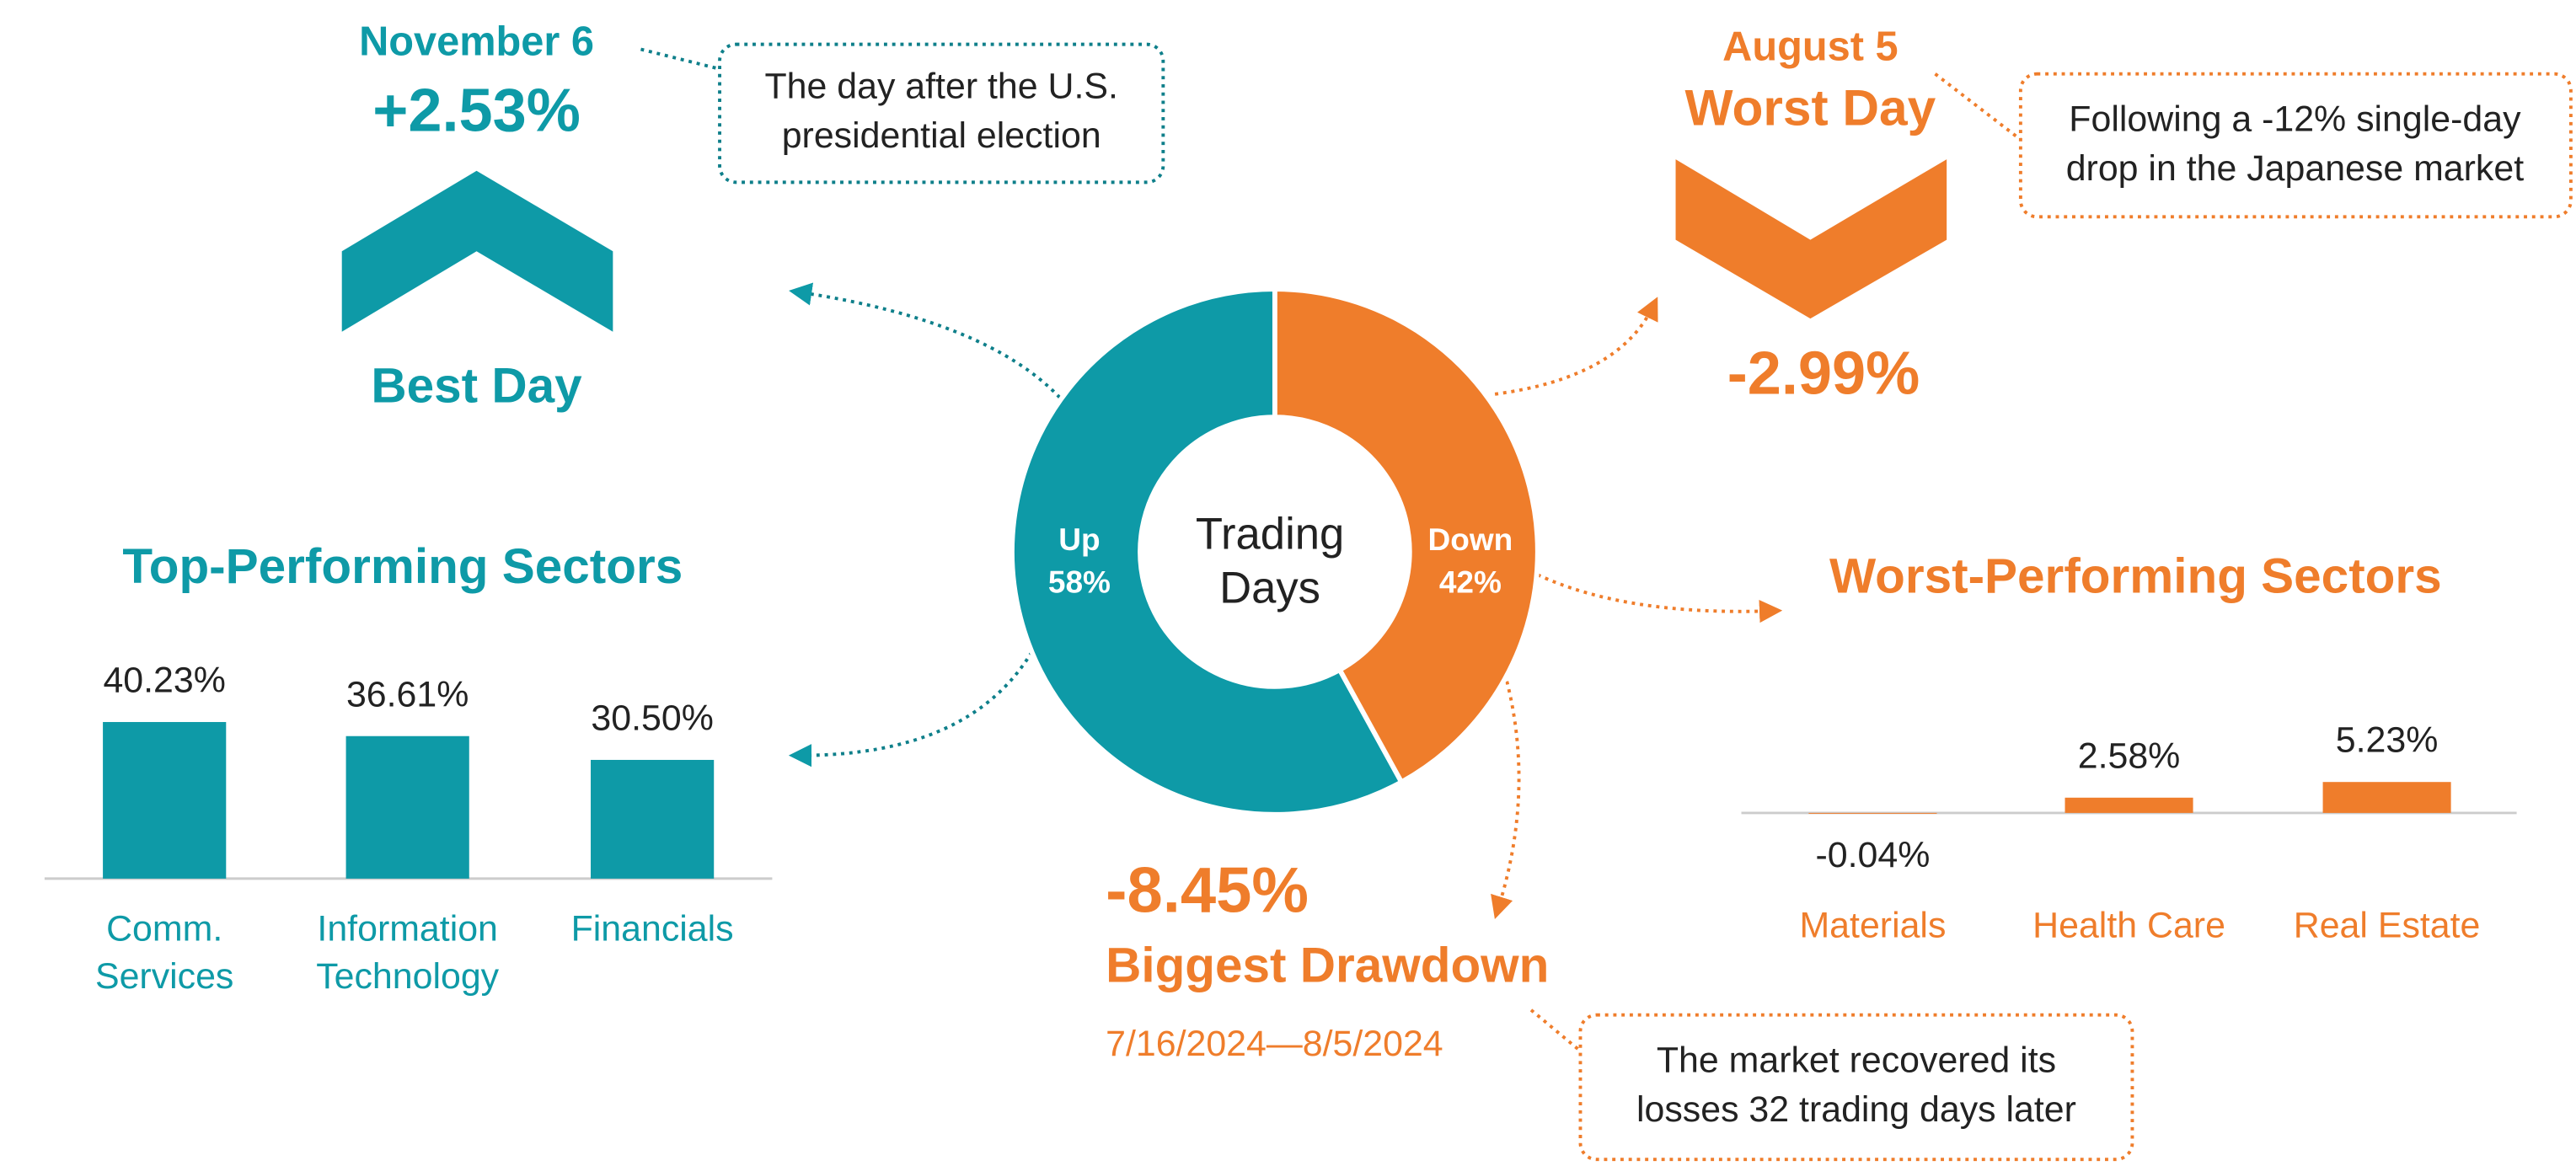  Describe the element at coordinates (2295, 119) in the screenshot. I see `note-line: Following a -12% single-day` at that location.